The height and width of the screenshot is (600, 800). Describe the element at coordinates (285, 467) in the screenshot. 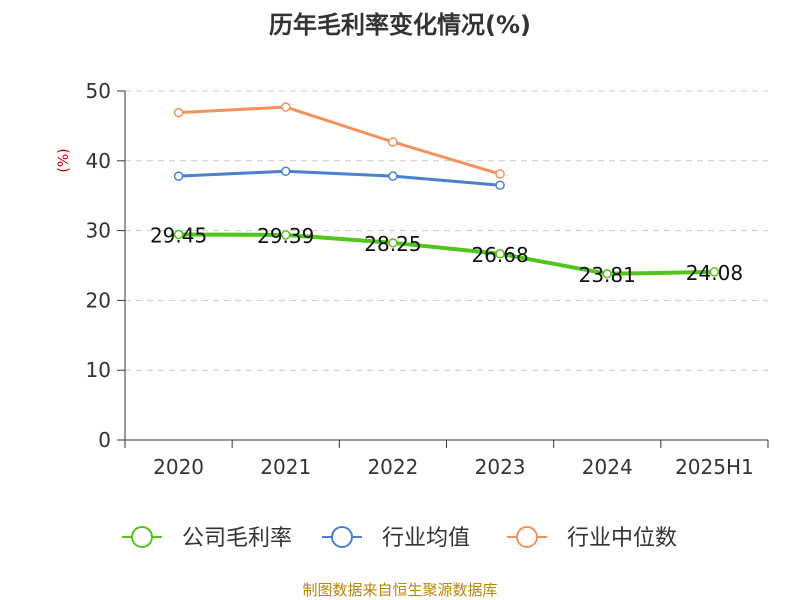

I see `x-tick-label: 2021` at that location.